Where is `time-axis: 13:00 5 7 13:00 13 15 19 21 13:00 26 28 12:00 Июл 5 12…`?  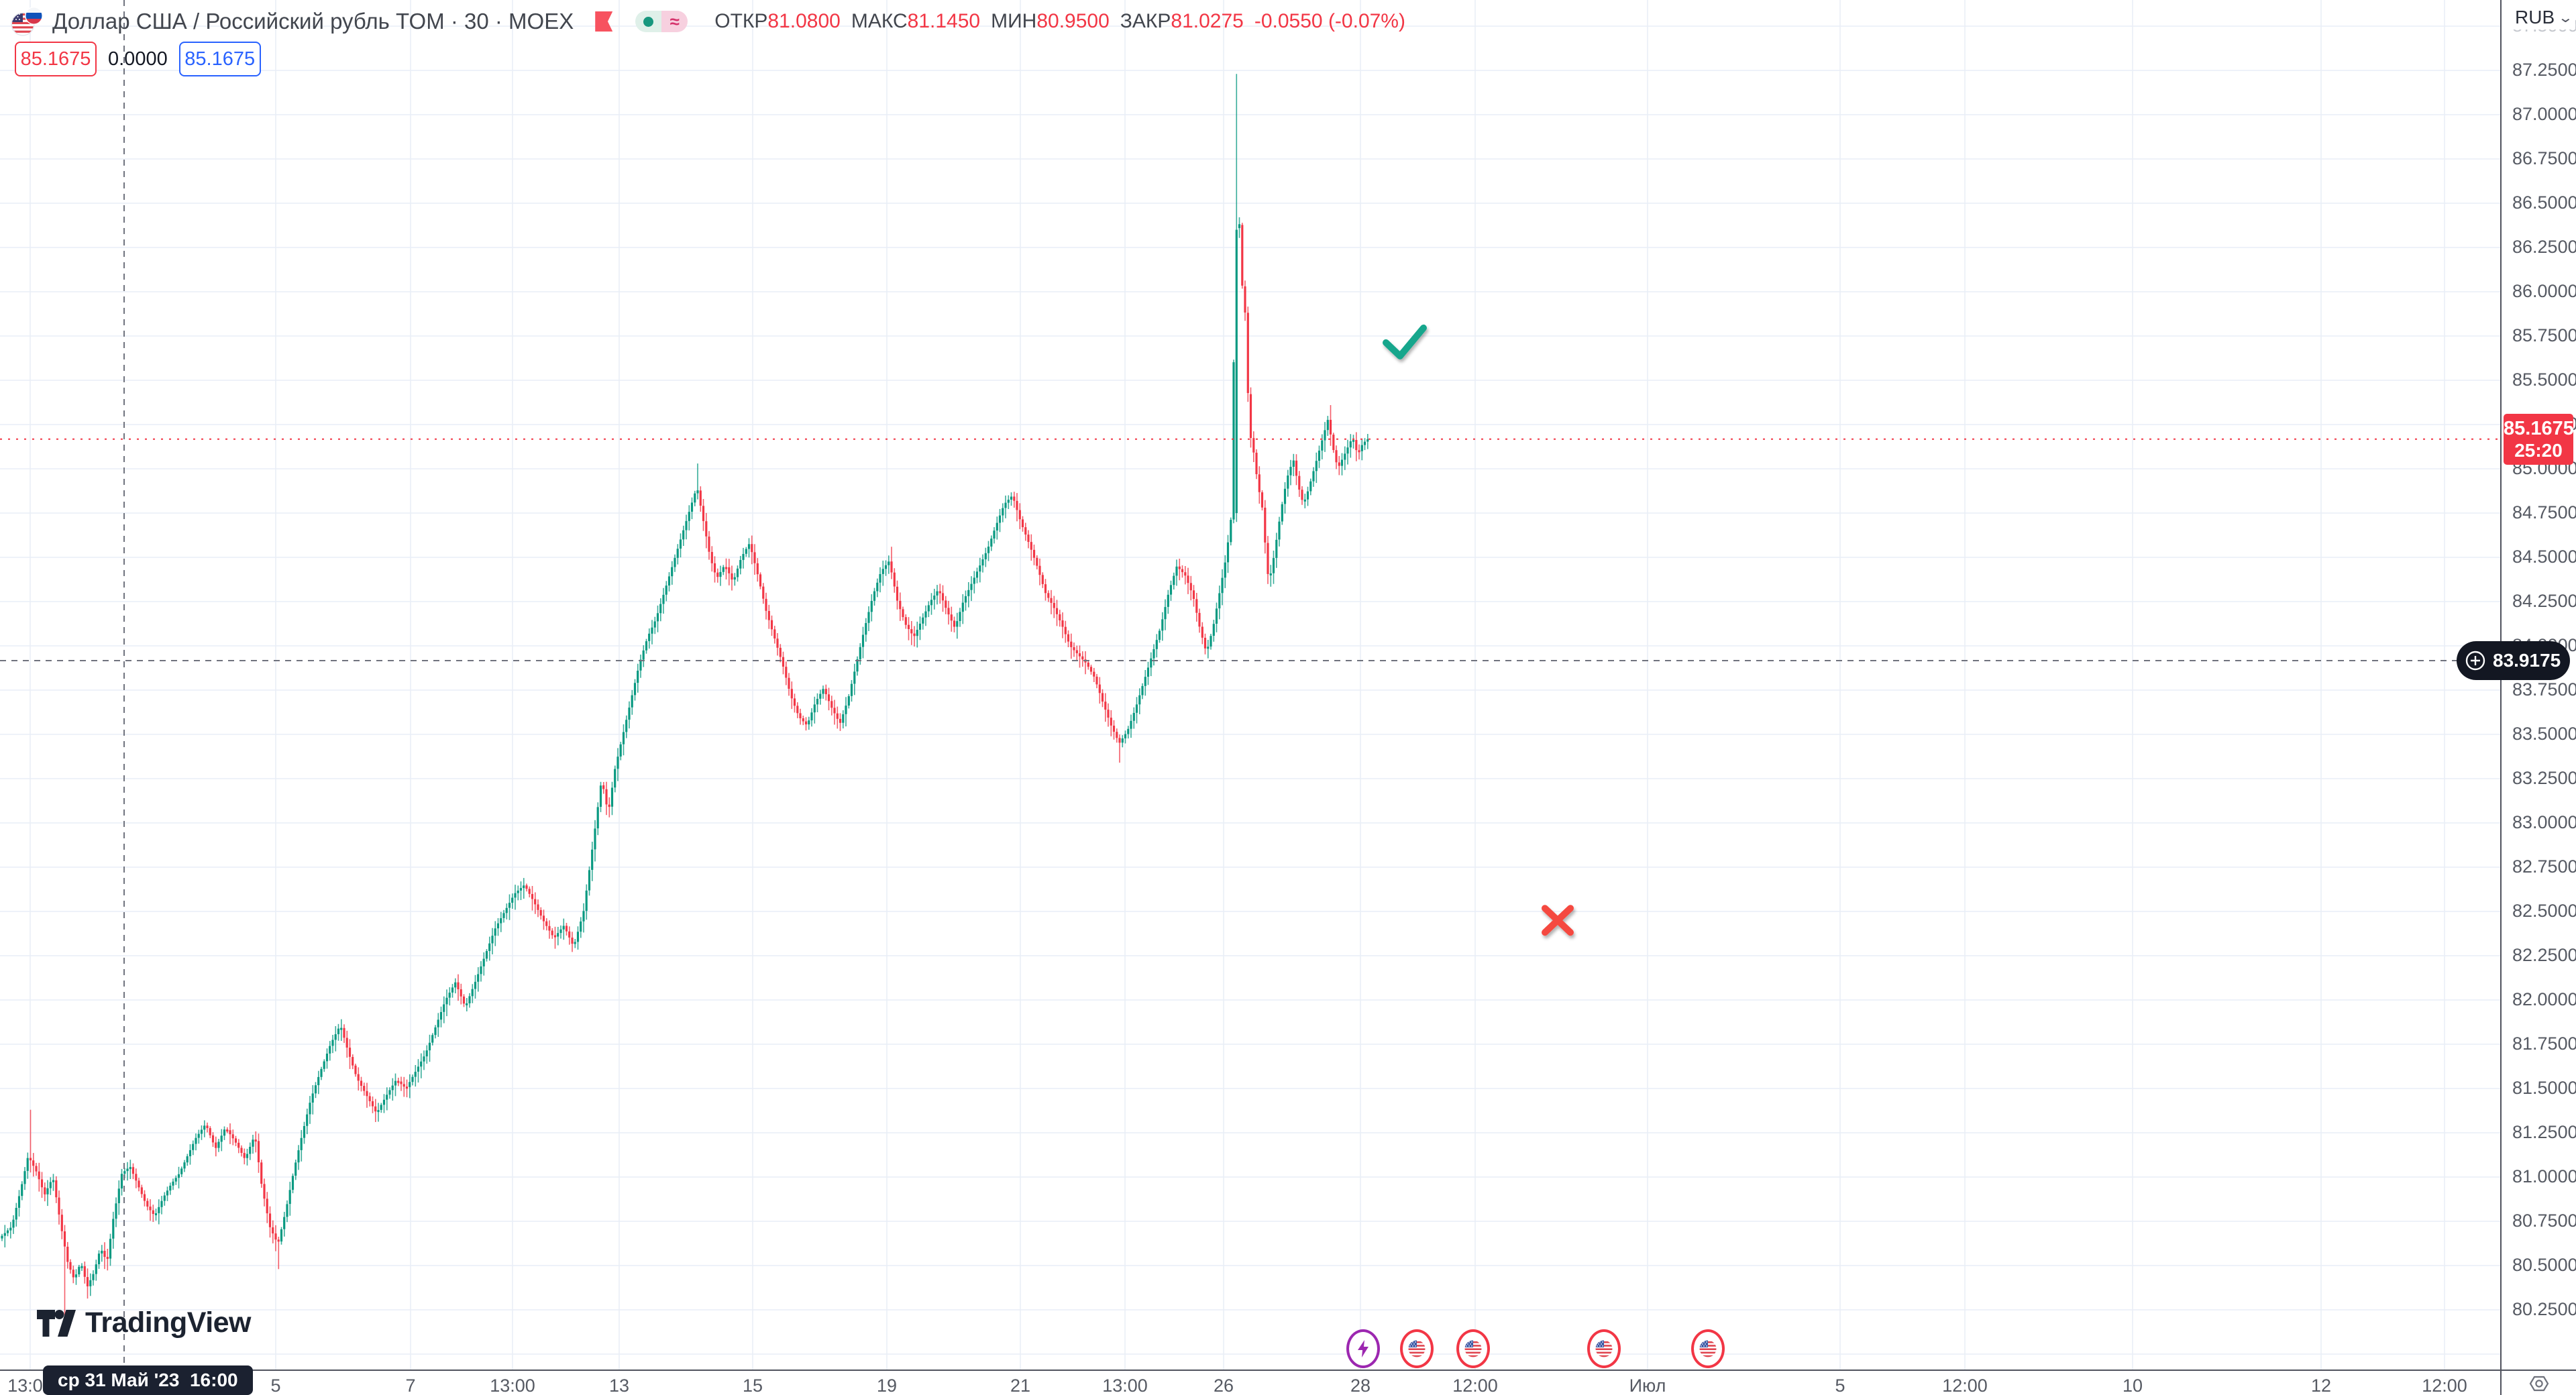 time-axis: 13:00 5 7 13:00 13 15 19 21 13:00 26 28 12:00 Июл 5 12… is located at coordinates (1288, 1382).